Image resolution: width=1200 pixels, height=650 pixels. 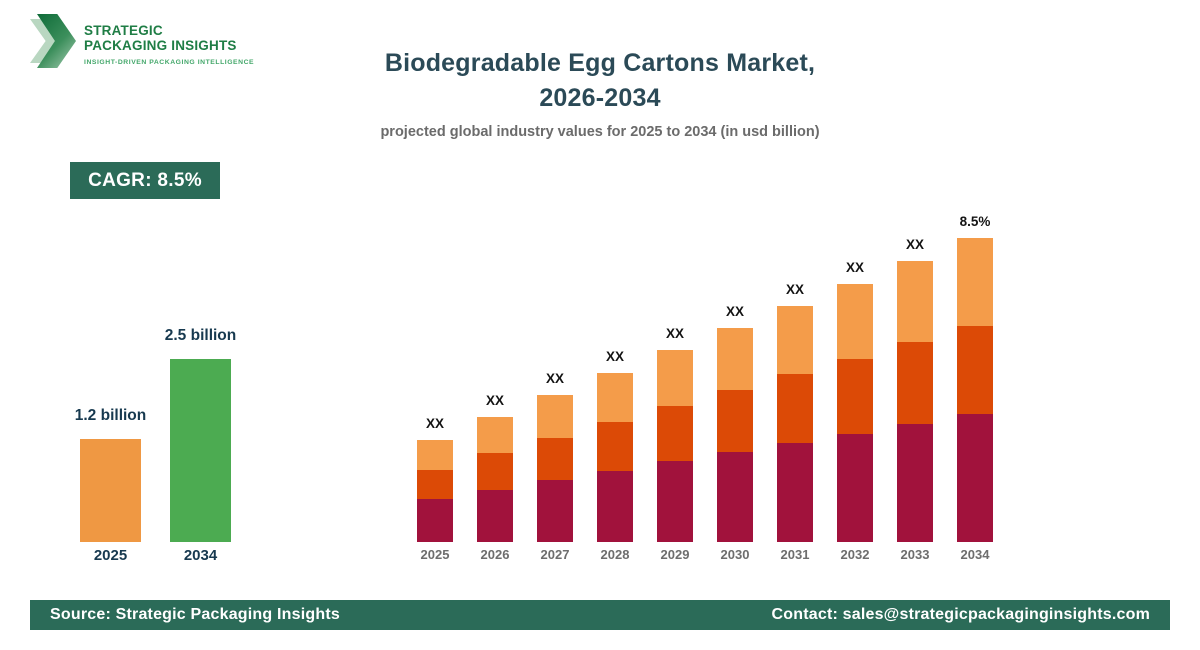 I want to click on logo-chevron-icon, so click(x=53, y=41).